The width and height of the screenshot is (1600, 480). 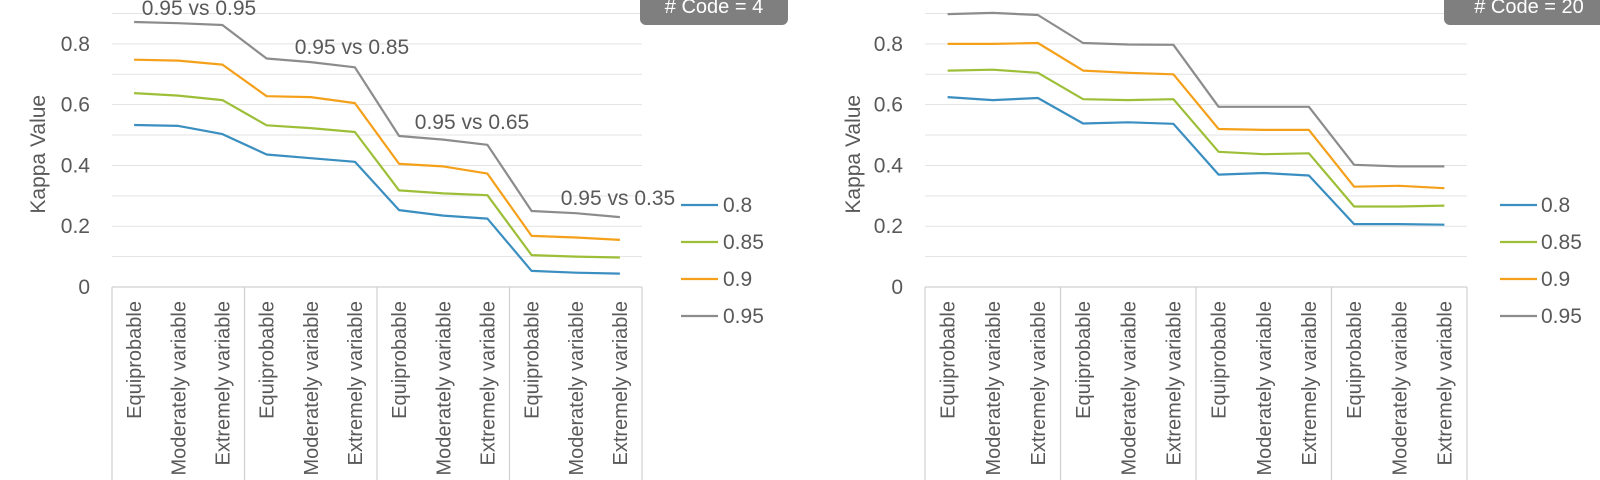 What do you see at coordinates (1529, 9) in the screenshot?
I see `panel-label: # Code = 20` at bounding box center [1529, 9].